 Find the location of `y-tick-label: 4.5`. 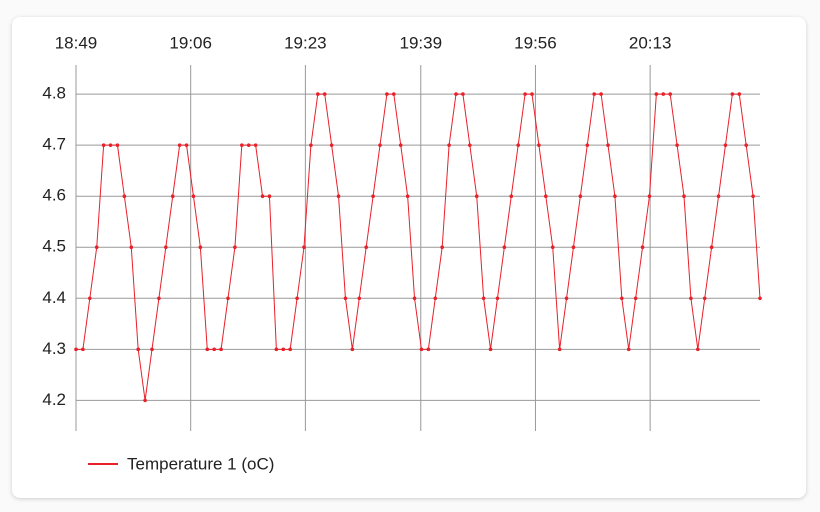

y-tick-label: 4.5 is located at coordinates (54, 246).